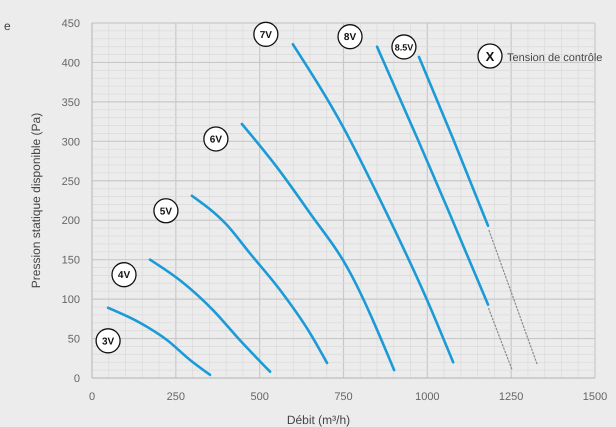  I want to click on x-tick-label: 750, so click(343, 397).